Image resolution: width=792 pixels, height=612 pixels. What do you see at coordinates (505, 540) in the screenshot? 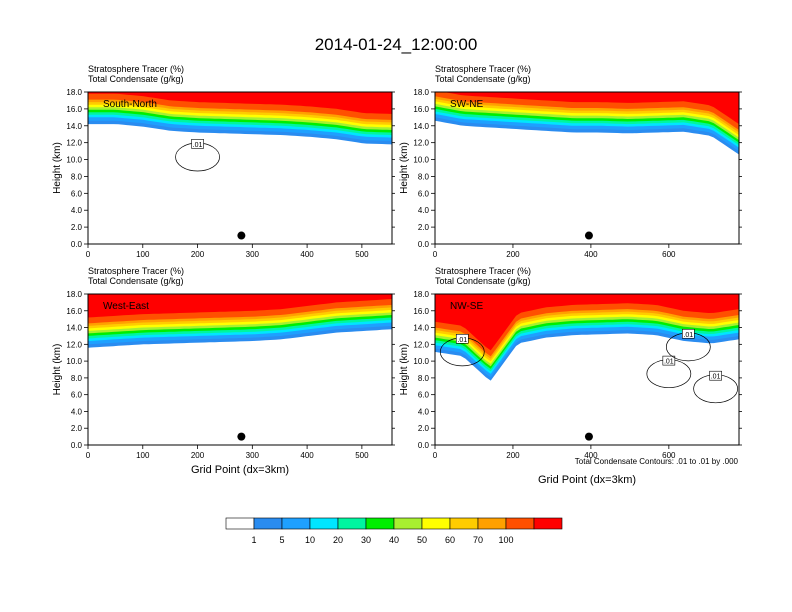
I see `colorbar-label: 100` at bounding box center [505, 540].